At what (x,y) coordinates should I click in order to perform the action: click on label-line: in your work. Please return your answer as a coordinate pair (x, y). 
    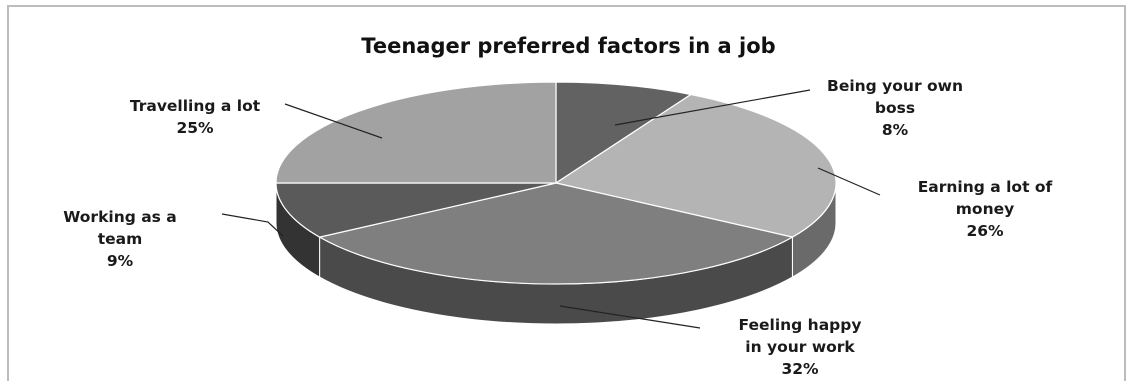
    Looking at the image, I should click on (800, 347).